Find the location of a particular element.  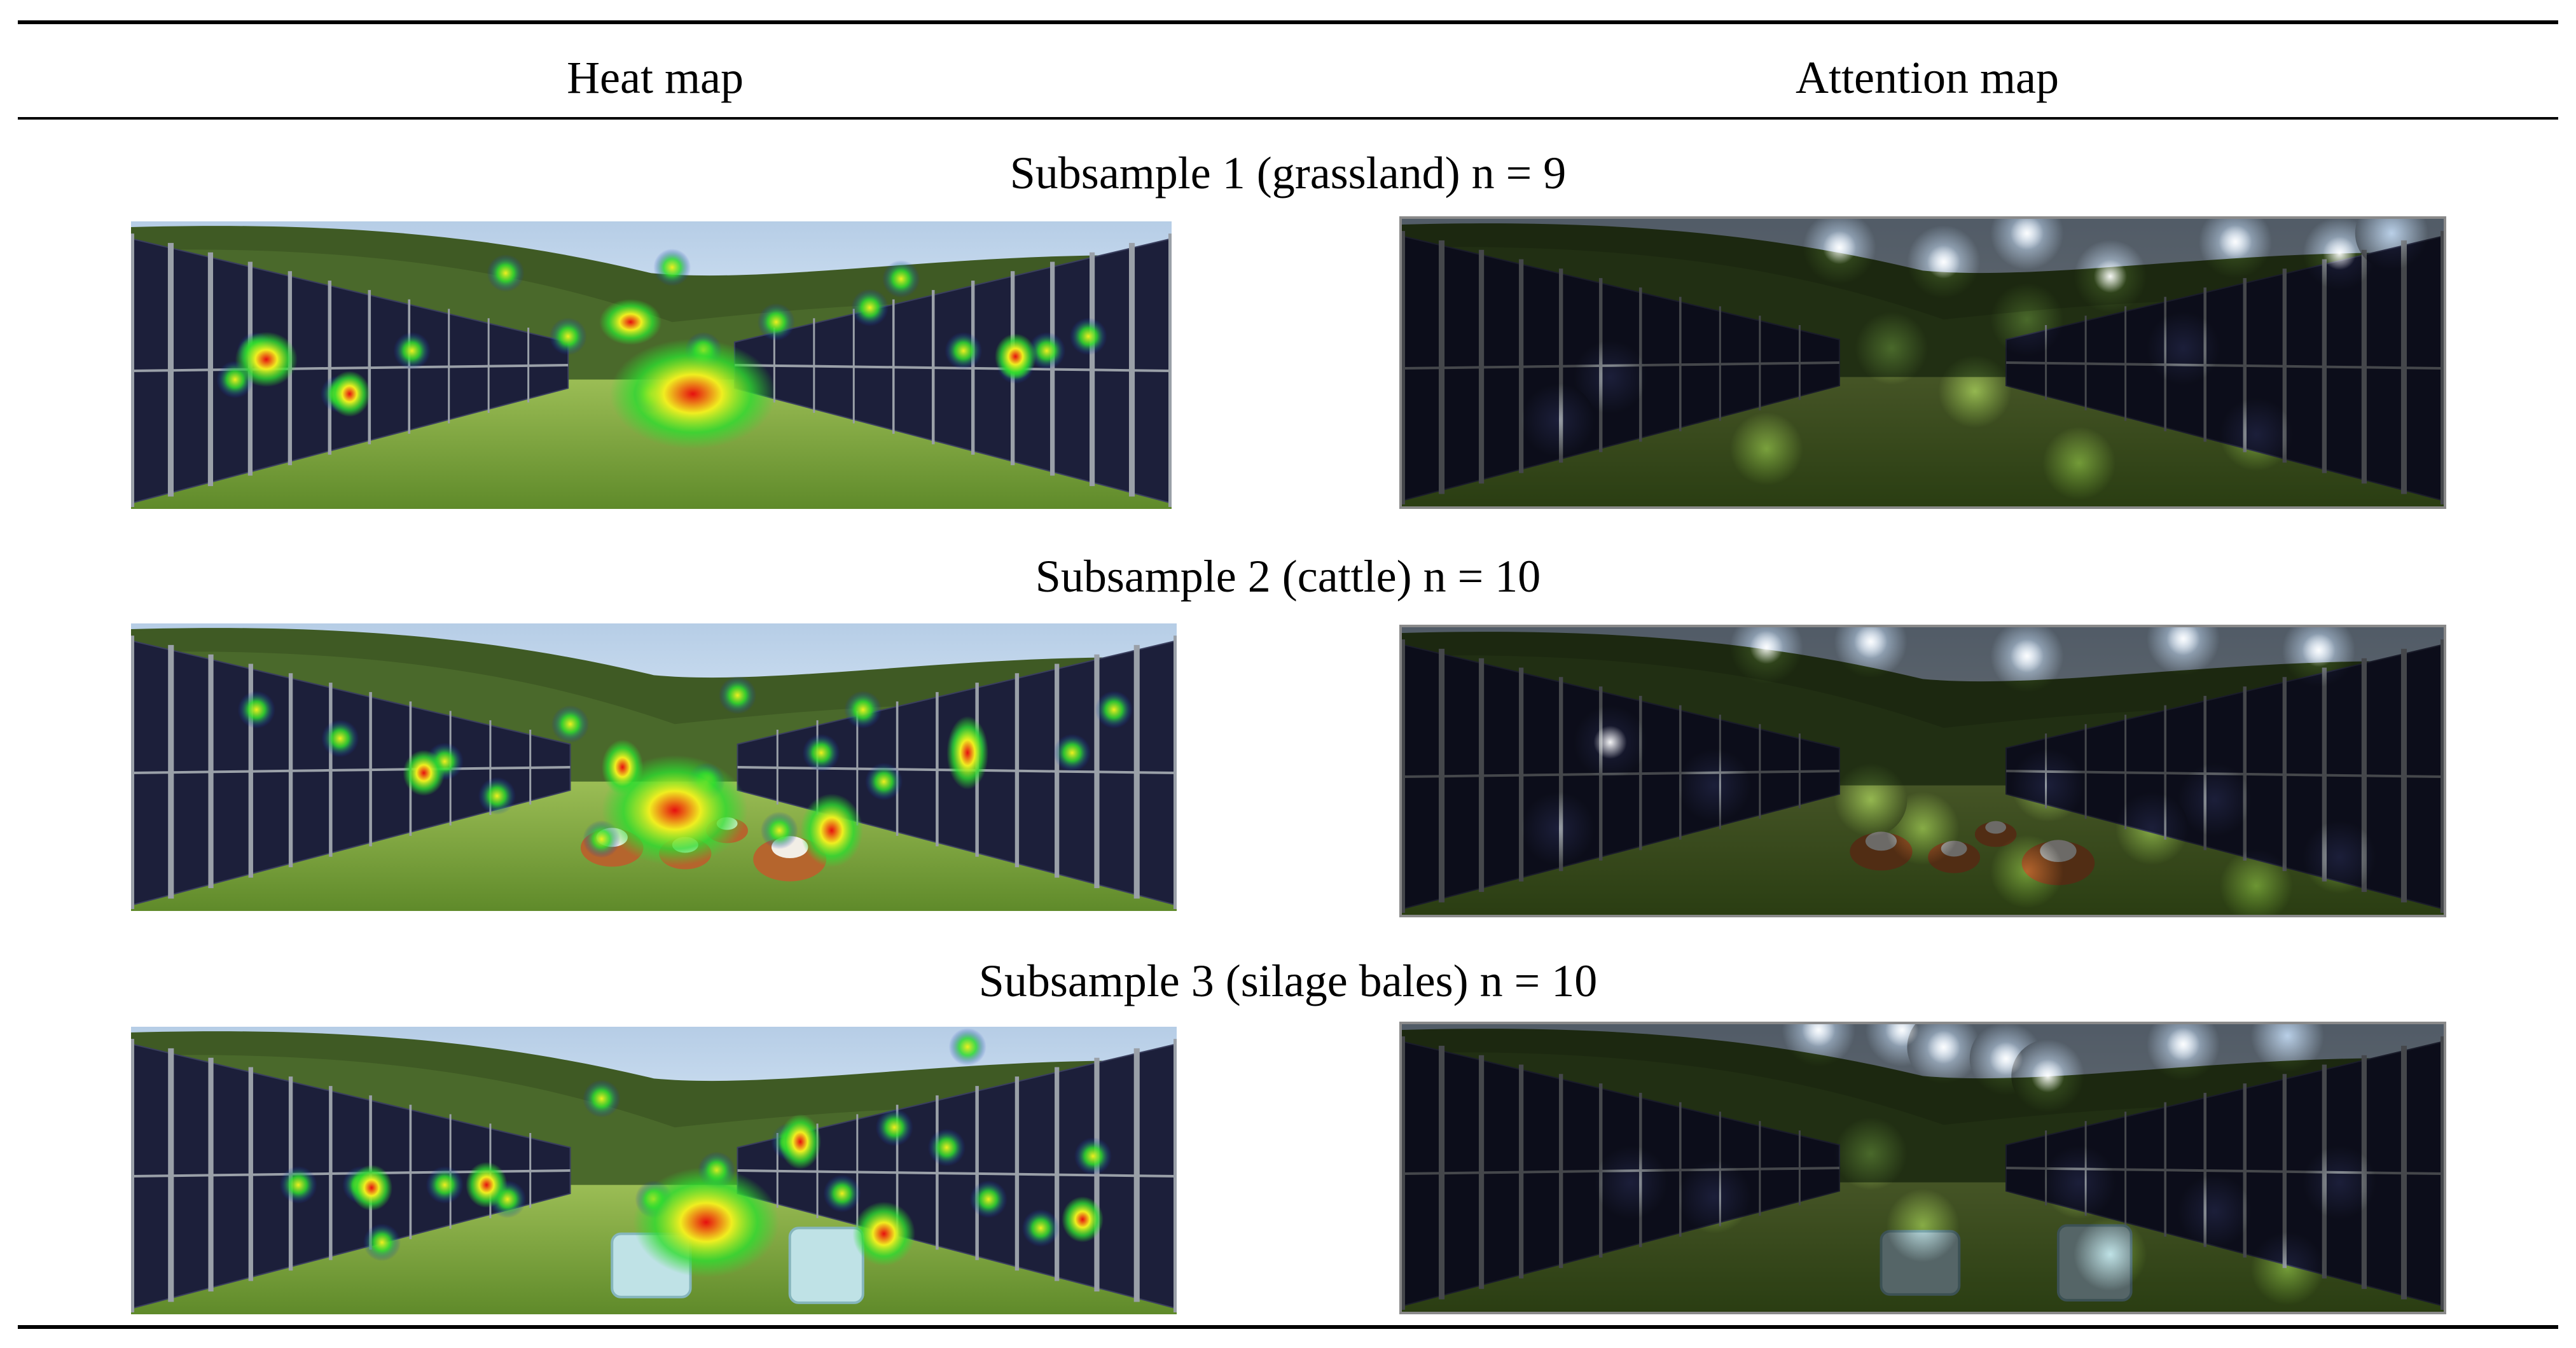

column-header-attention-map: Attention map is located at coordinates (1927, 77).